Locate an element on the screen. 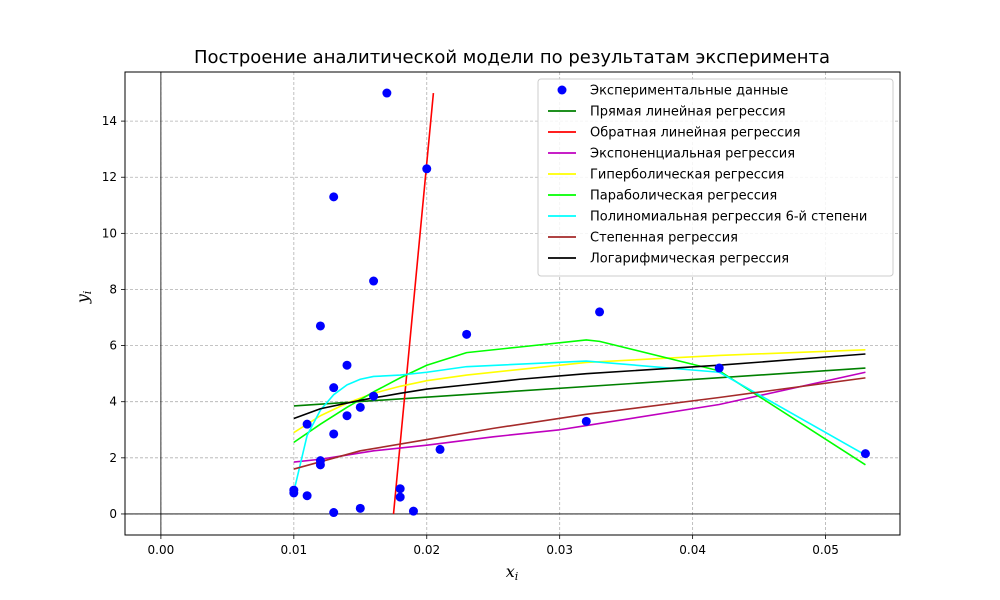  legend-label: Полиномиальная регрессия 6-й степени is located at coordinates (728, 217).